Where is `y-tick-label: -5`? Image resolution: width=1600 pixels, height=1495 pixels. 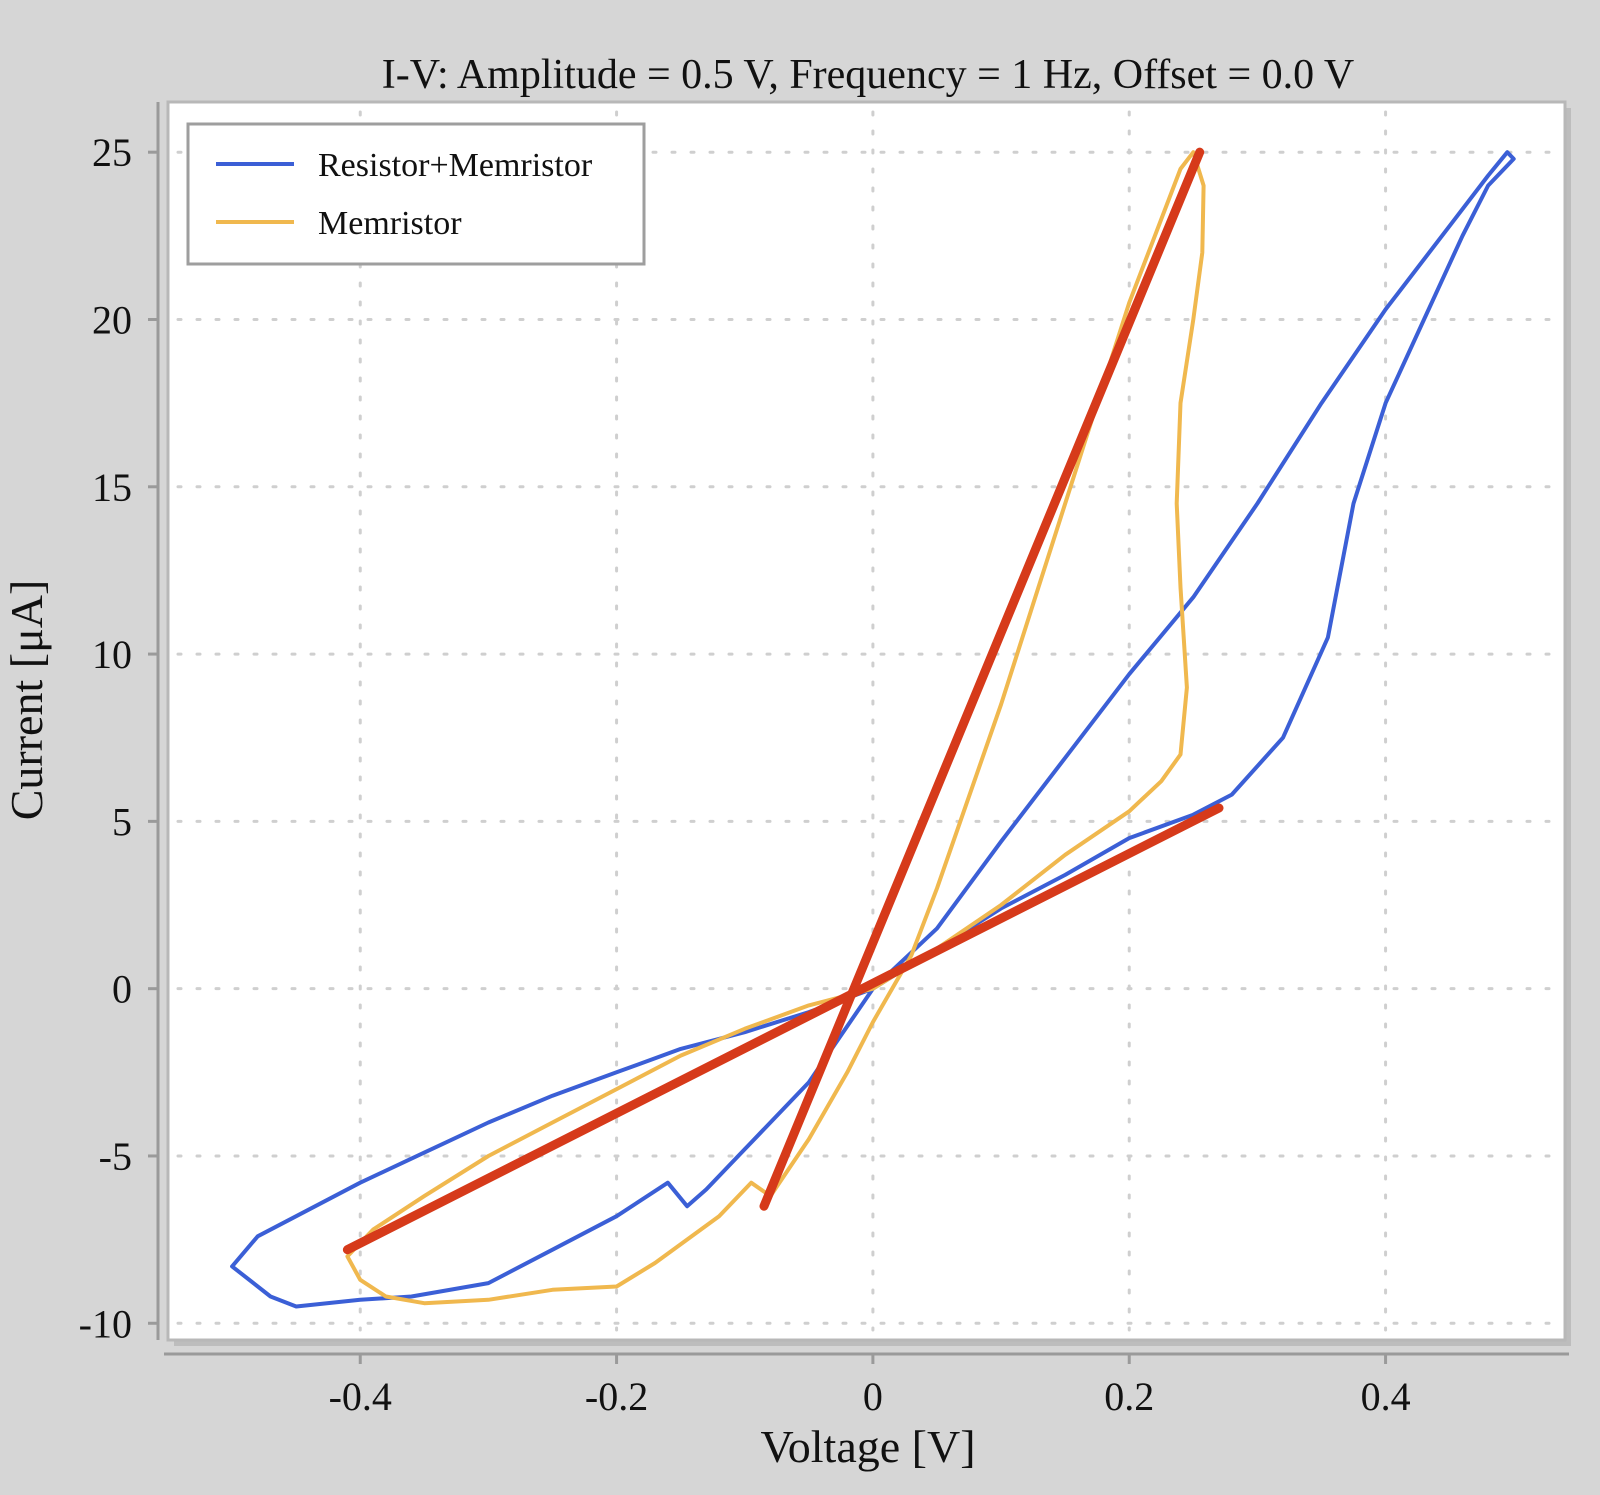
y-tick-label: -5 is located at coordinates (115, 1156).